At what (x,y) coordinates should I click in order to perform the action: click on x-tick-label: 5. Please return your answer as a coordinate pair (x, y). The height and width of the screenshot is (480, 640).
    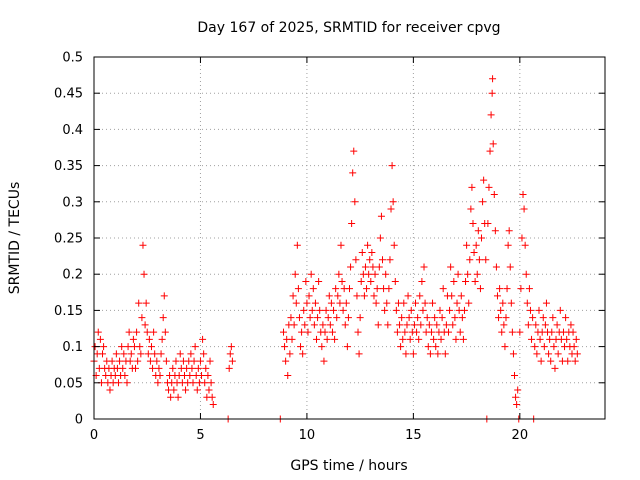
    Looking at the image, I should click on (200, 435).